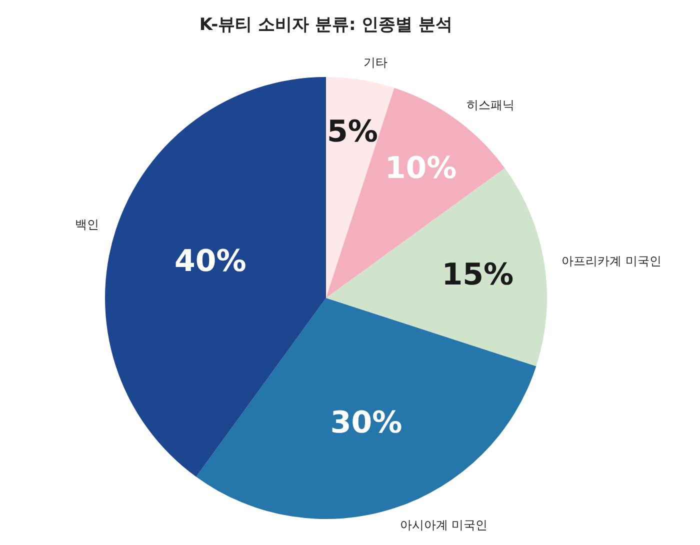 The image size is (700, 545). What do you see at coordinates (444, 525) in the screenshot?
I see `slice-label: 아시아계 미국인` at bounding box center [444, 525].